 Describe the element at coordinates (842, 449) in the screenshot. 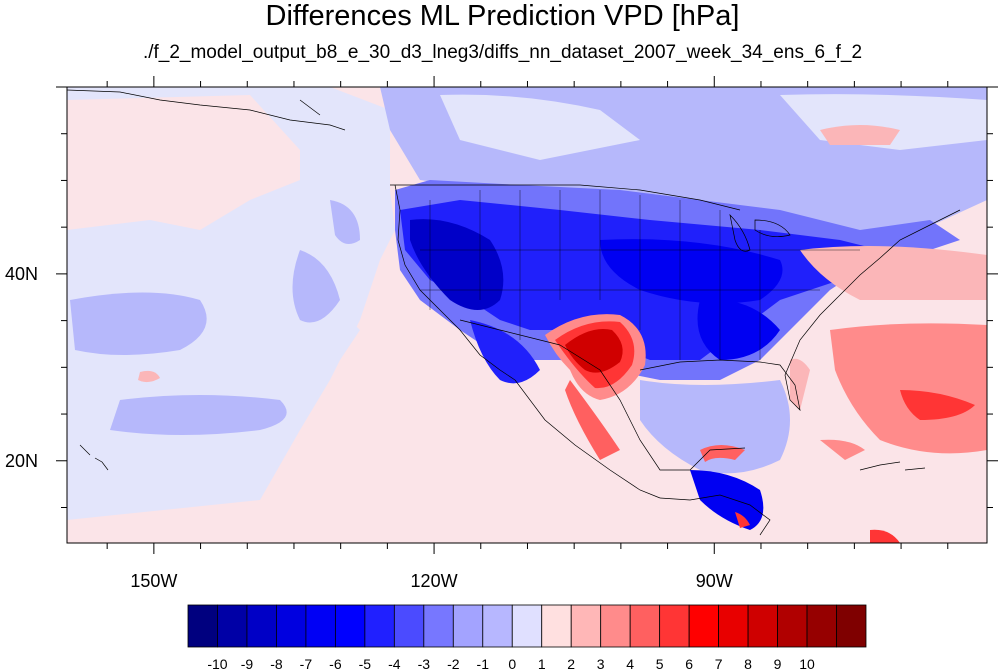

I see `caribbean-red` at that location.